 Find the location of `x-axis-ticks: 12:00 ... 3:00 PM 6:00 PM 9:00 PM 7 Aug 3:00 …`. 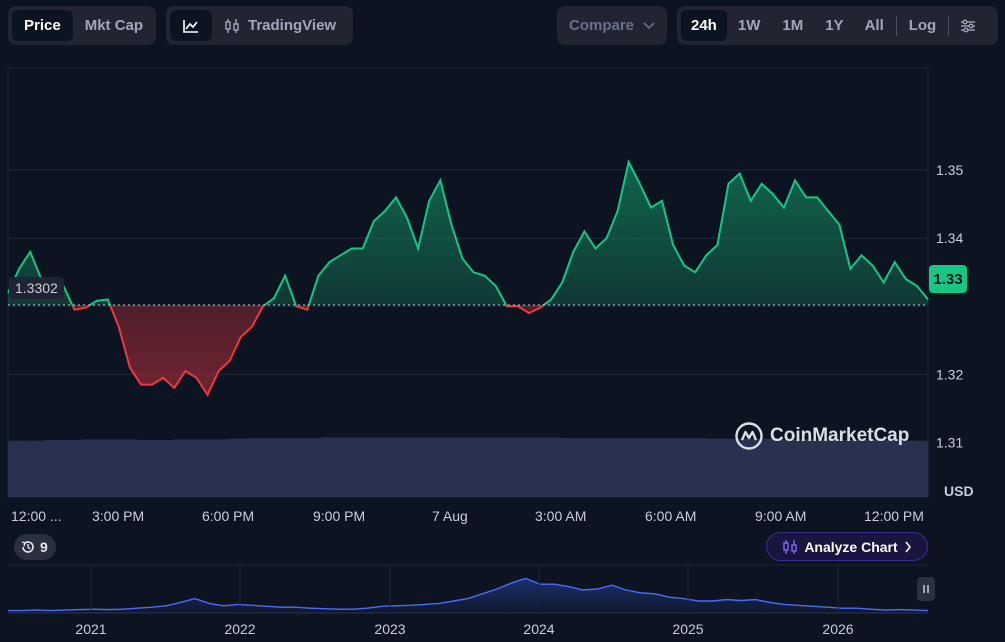

x-axis-ticks: 12:00 ... 3:00 PM 6:00 PM 9:00 PM 7 Aug 3:00 … is located at coordinates (467, 516).